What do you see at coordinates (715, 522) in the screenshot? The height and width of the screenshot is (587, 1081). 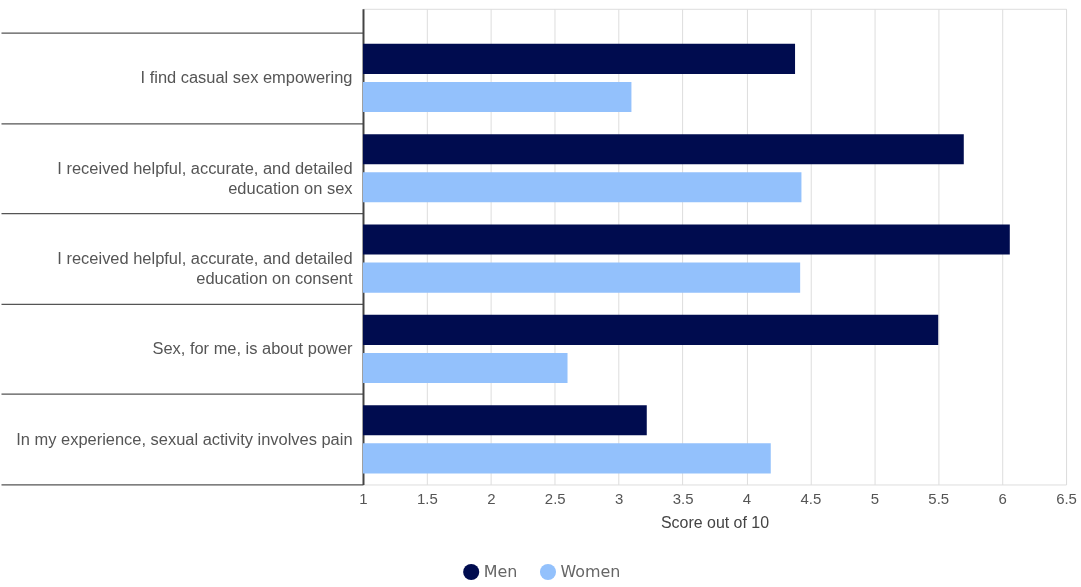 I see `x-axis-title: Score out of 10` at bounding box center [715, 522].